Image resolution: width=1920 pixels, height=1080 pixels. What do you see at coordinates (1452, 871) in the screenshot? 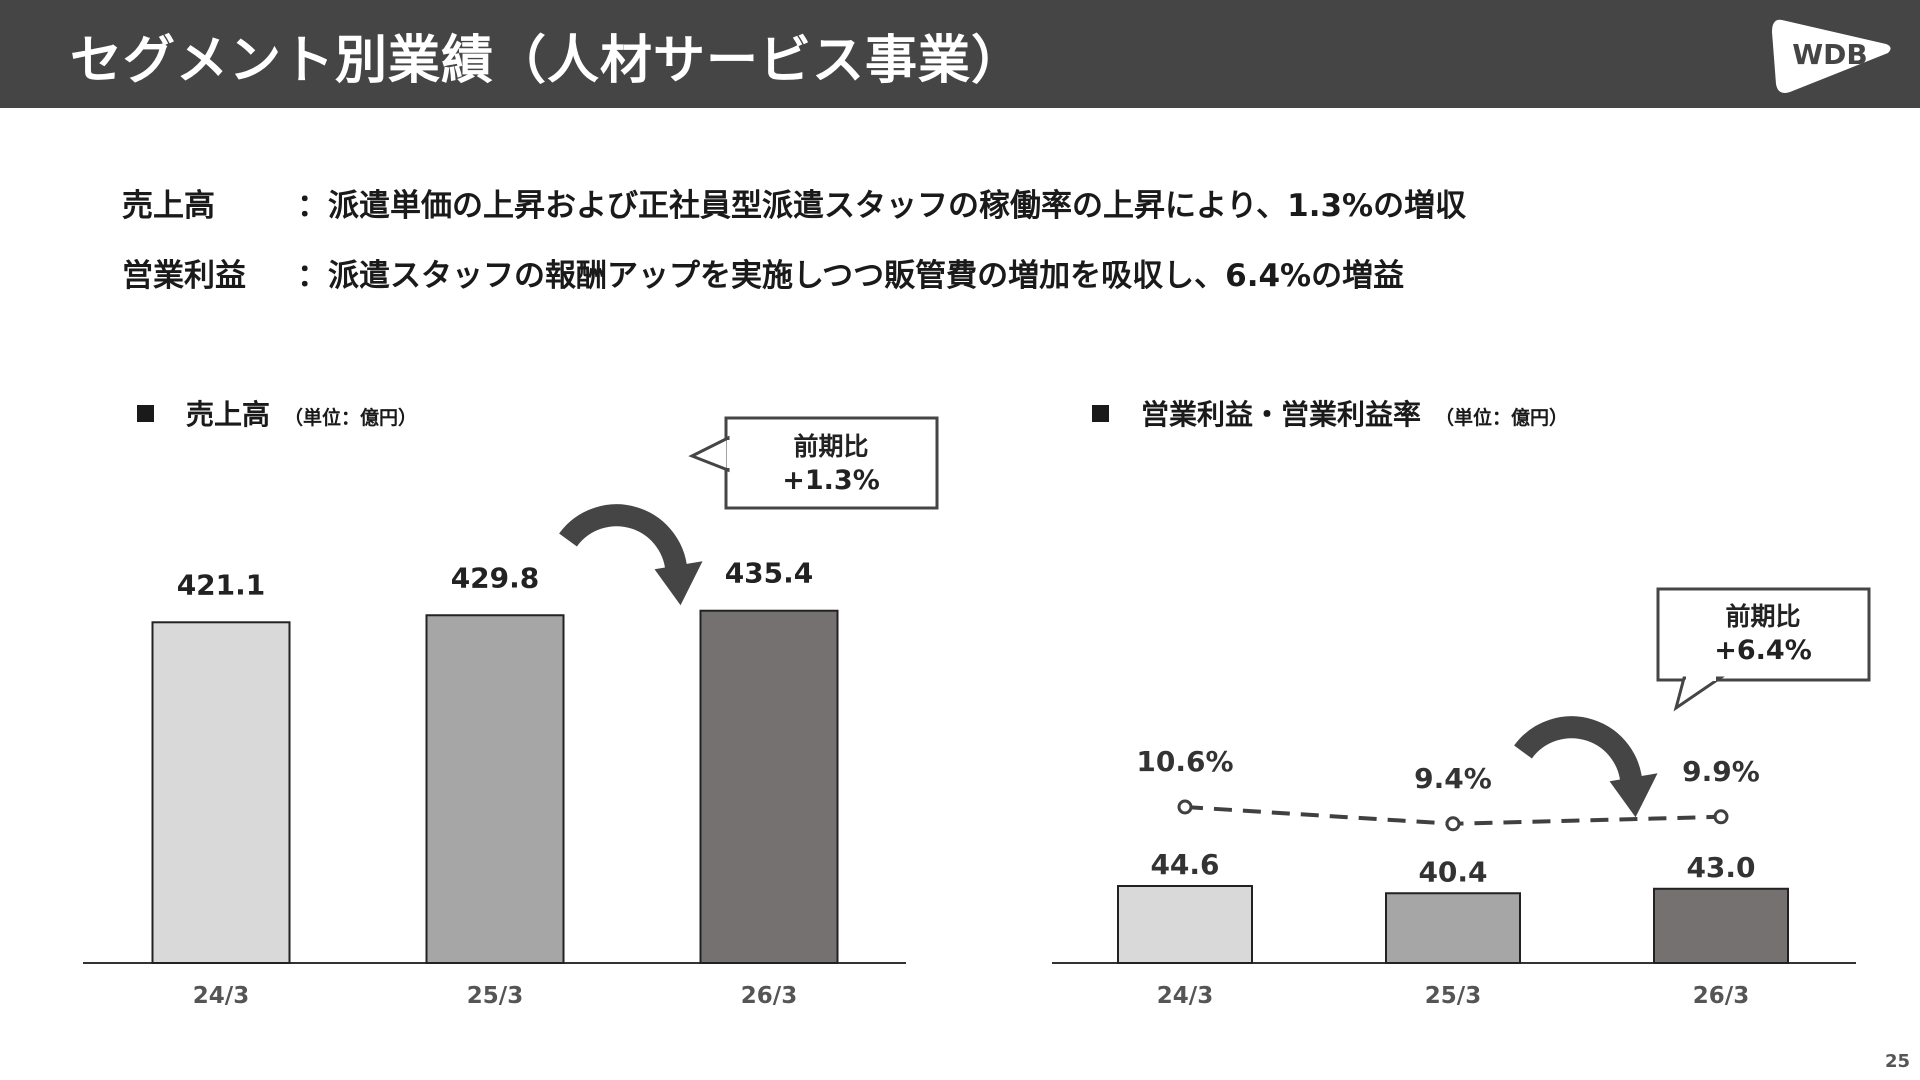
I see `profit-value-label: 40.4` at bounding box center [1452, 871].